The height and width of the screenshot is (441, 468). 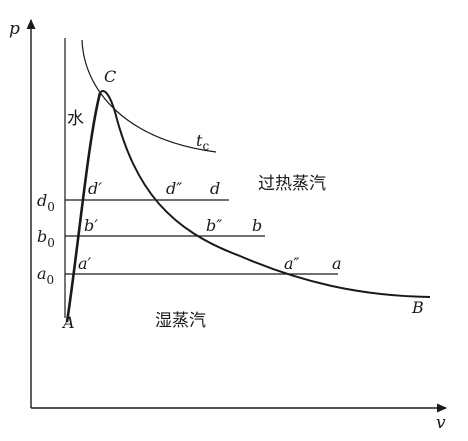 What do you see at coordinates (337, 263) in the screenshot?
I see `point-a-label: a` at bounding box center [337, 263].